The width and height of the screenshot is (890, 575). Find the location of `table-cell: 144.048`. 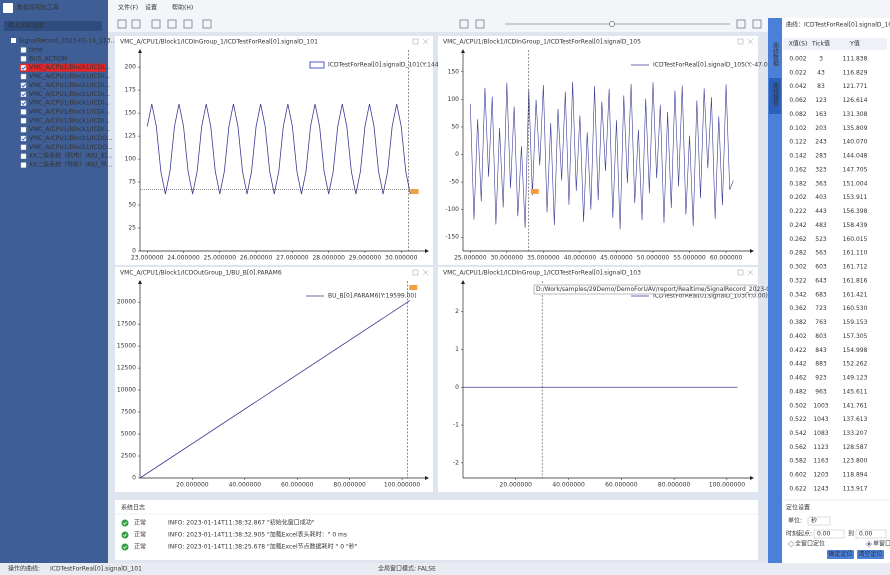

table-cell: 144.048 is located at coordinates (855, 156).